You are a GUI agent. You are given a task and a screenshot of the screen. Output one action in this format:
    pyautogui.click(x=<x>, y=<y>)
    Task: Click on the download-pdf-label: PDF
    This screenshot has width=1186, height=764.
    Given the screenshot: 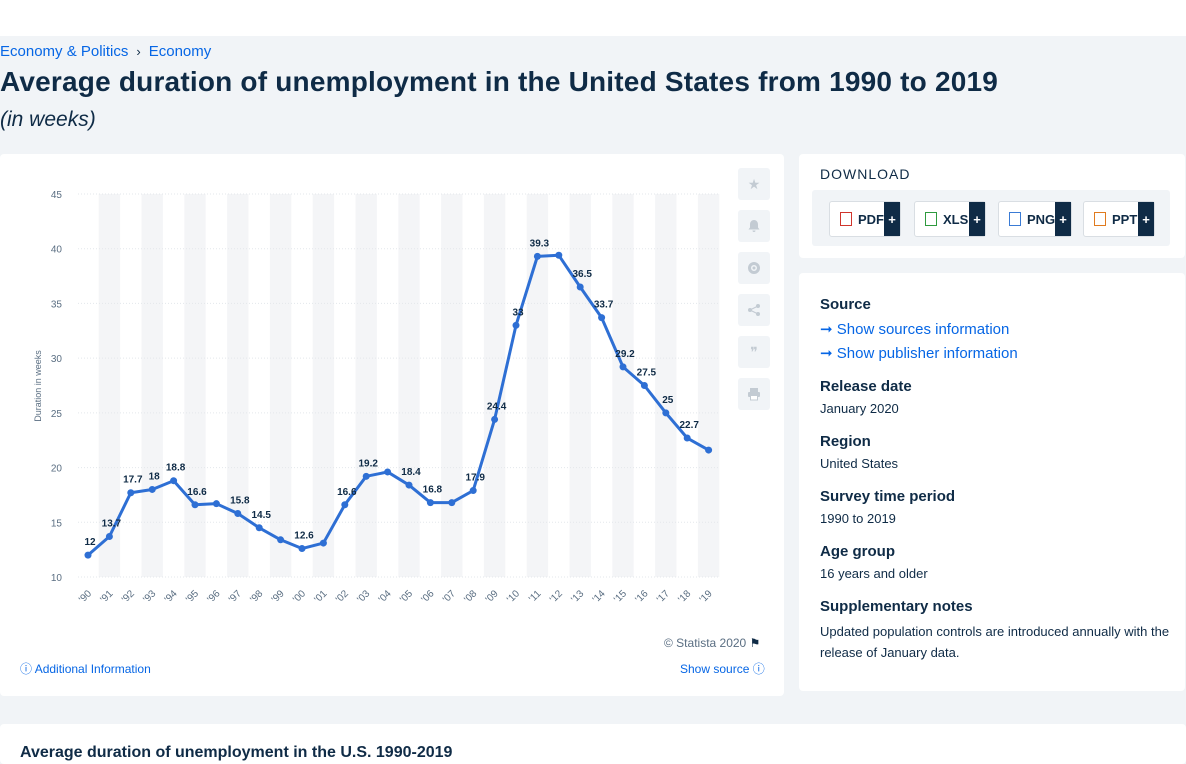 What is the action you would take?
    pyautogui.click(x=871, y=219)
    